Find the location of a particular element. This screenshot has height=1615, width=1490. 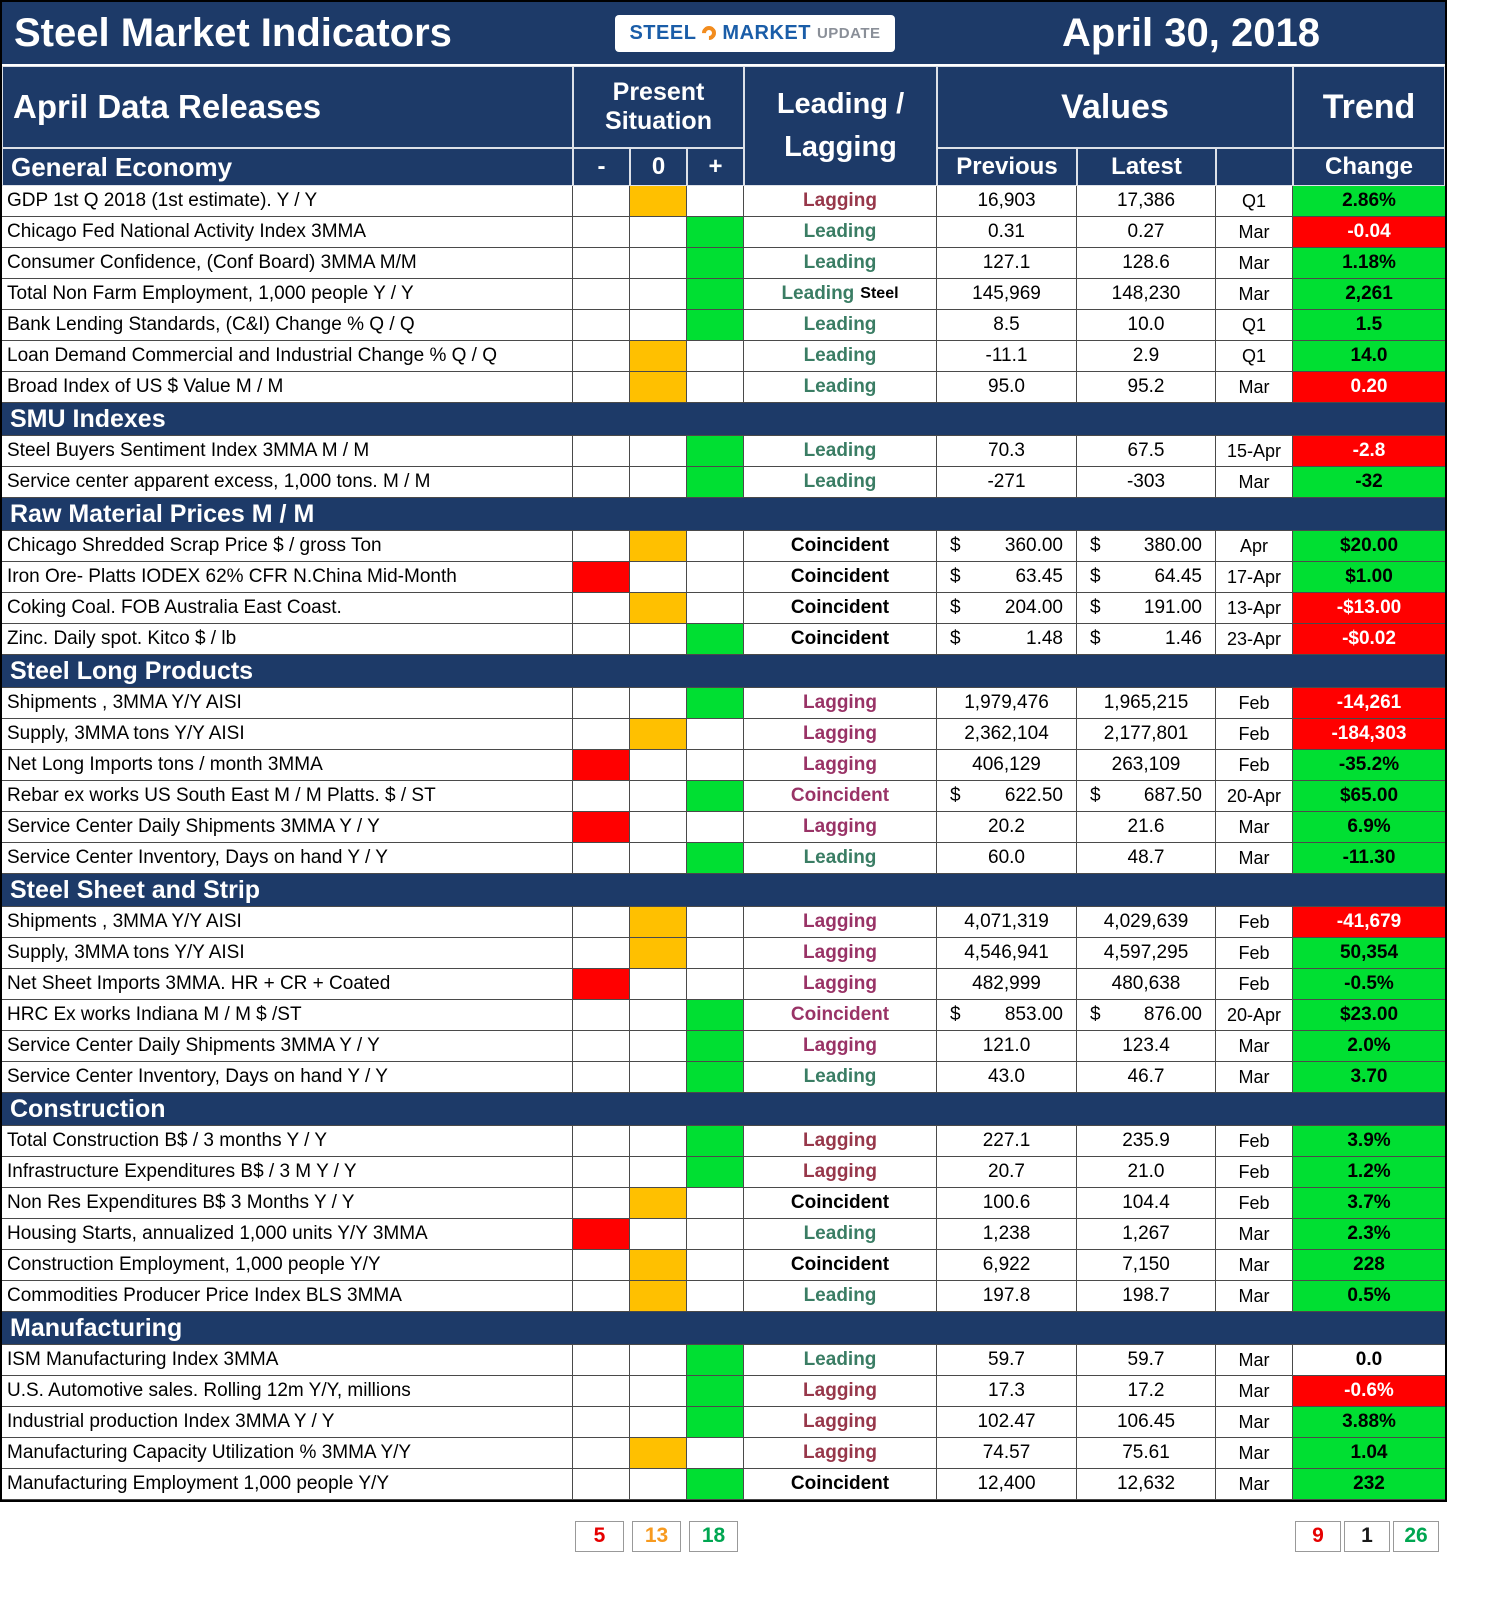

section-header-smu-indexes: SMU Indexes is located at coordinates (723, 419).